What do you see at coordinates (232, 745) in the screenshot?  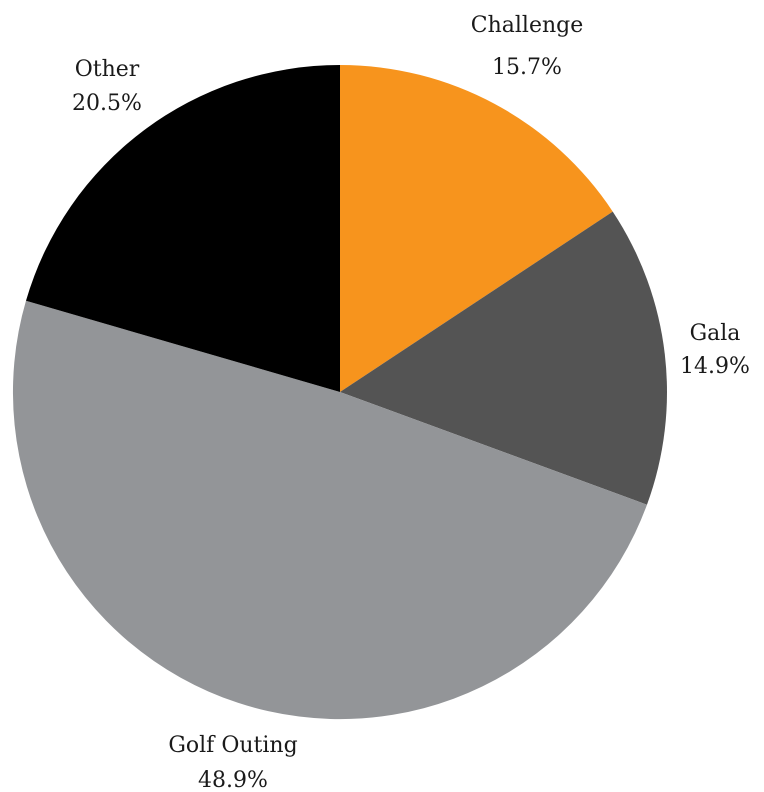 I see `slice-label-golf-outing: Golf Outing` at bounding box center [232, 745].